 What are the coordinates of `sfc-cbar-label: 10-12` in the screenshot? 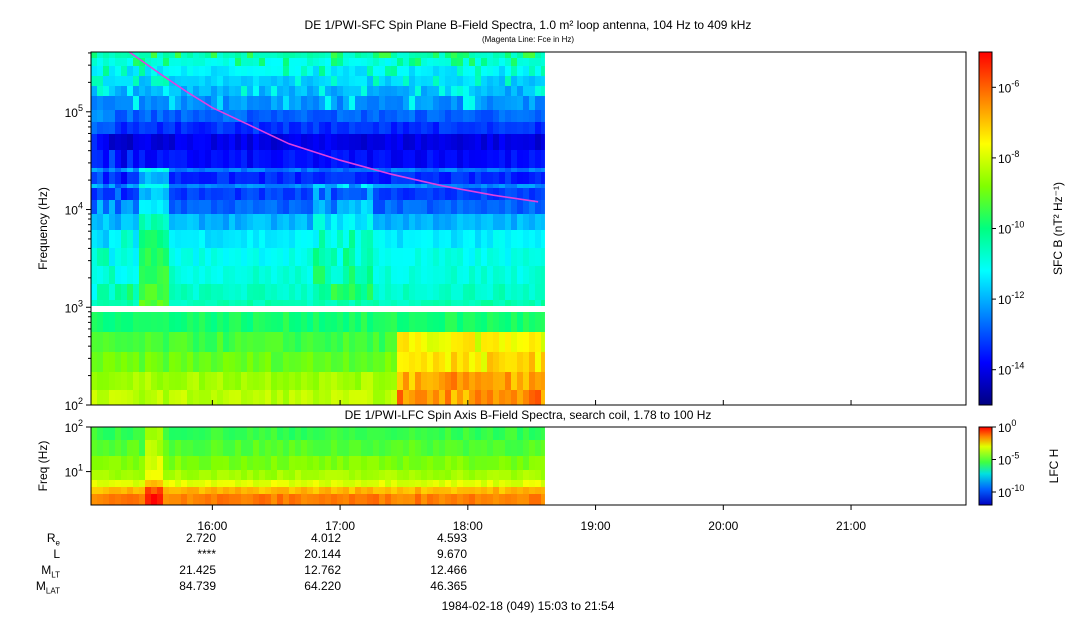 It's located at (1011, 298).